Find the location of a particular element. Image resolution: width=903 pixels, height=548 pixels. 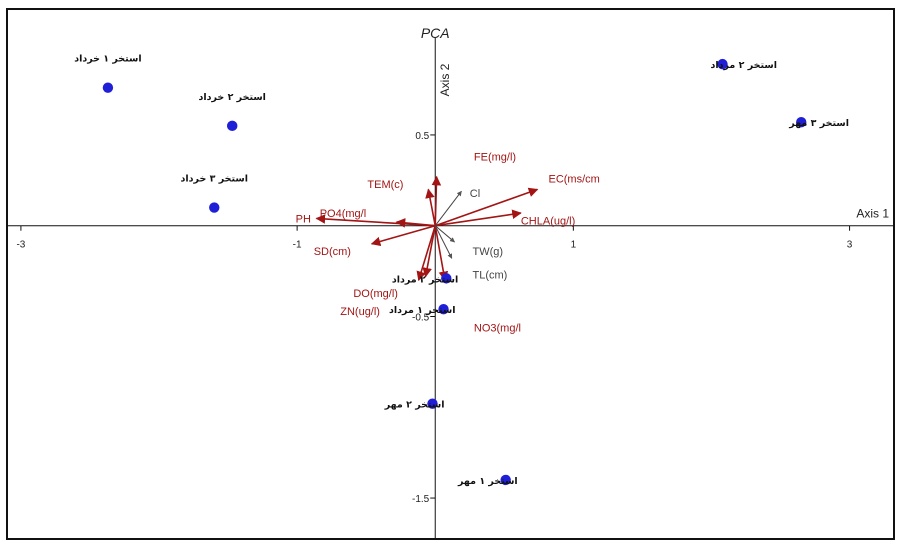

vector-label: TEM(c) is located at coordinates (385, 185).